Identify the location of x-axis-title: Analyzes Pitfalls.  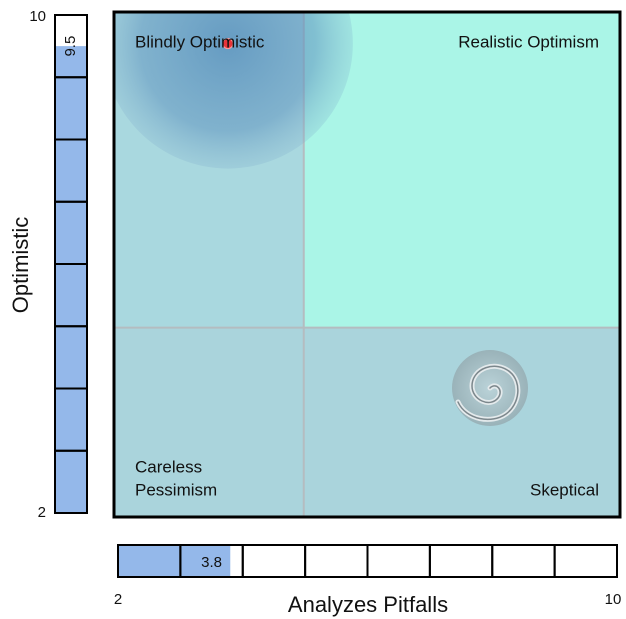
(368, 604).